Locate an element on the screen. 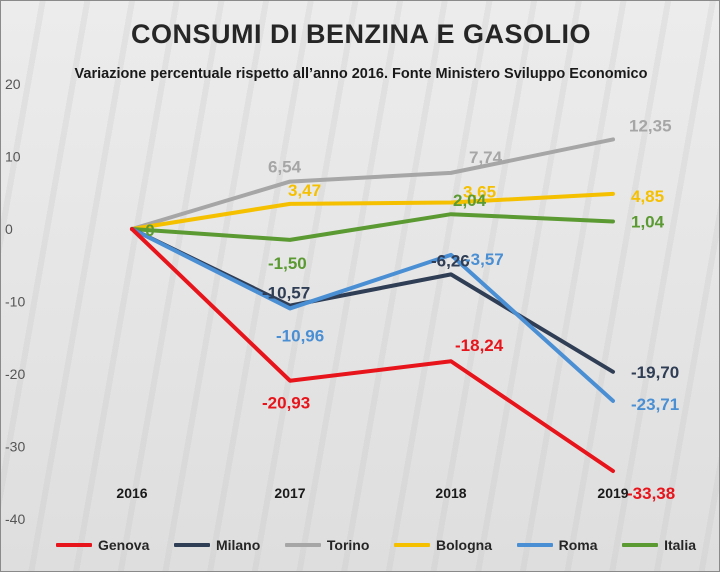 This screenshot has width=720, height=572. data-label-milano: -19,70 is located at coordinates (655, 372).